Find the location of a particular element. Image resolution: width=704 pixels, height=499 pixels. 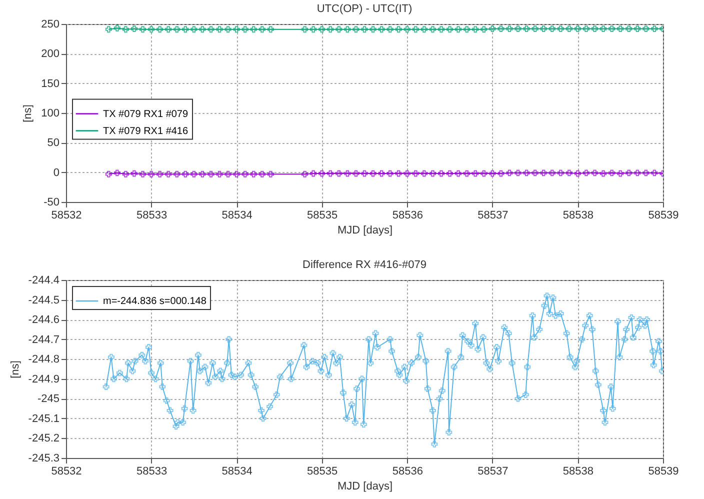

y-tick-label: 200 is located at coordinates (50, 54).